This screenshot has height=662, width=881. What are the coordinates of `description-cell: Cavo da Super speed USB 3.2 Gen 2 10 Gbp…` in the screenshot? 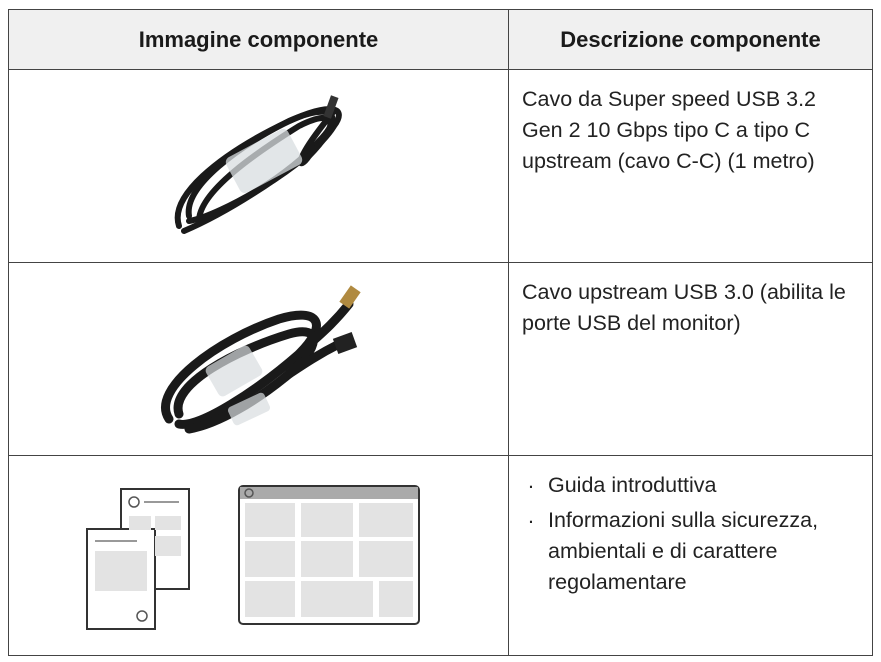 It's located at (690, 166).